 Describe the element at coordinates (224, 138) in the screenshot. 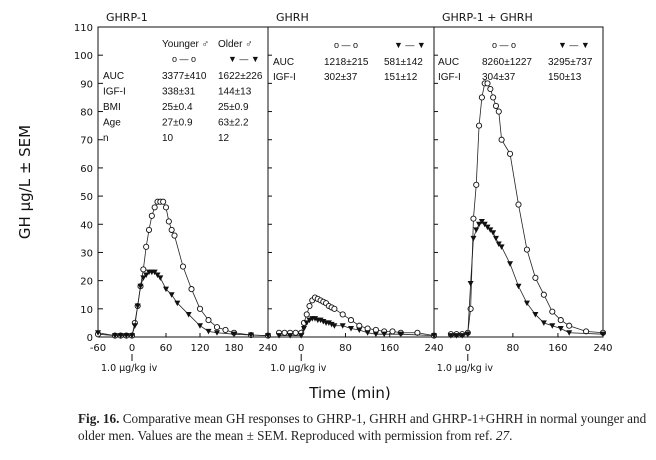

I see `table-cell: 12` at that location.